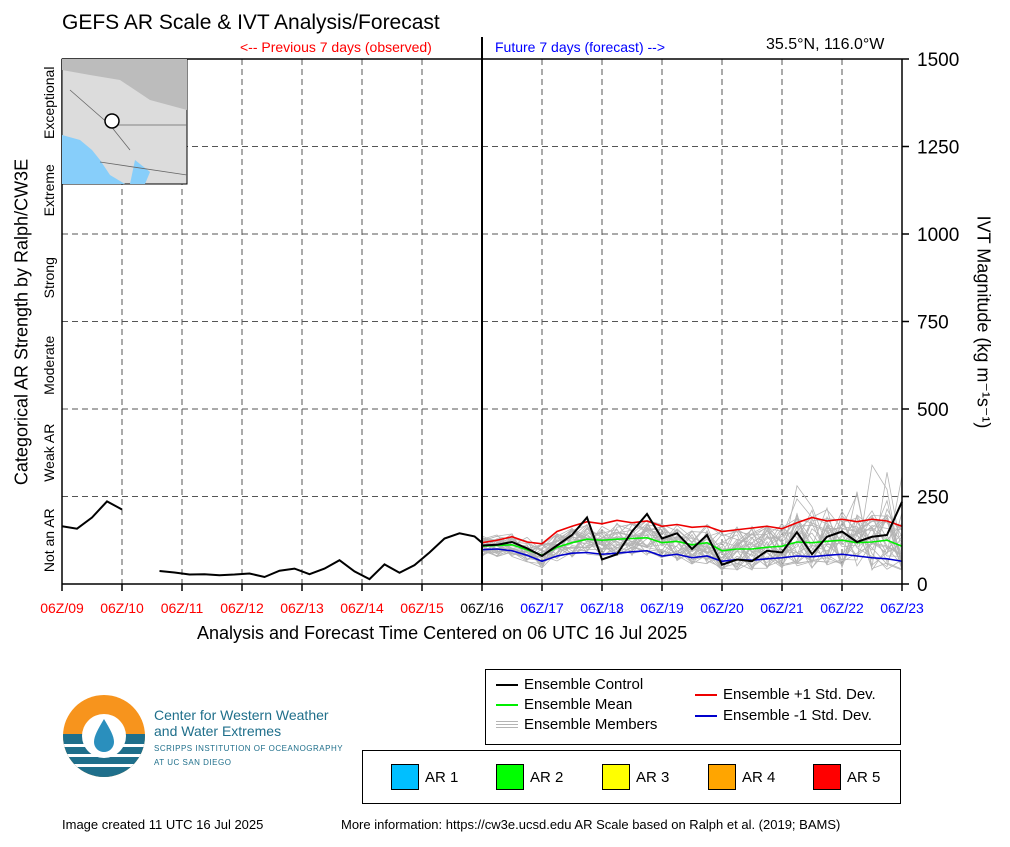 This screenshot has height=847, width=1010. Describe the element at coordinates (482, 608) in the screenshot. I see `x-tick-label: 06Z/16` at that location.